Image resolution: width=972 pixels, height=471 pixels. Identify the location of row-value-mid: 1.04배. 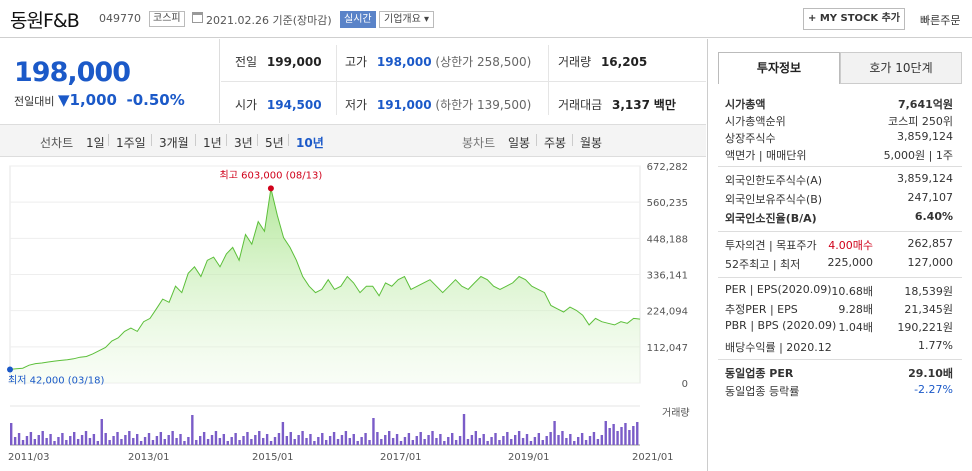
(855, 327).